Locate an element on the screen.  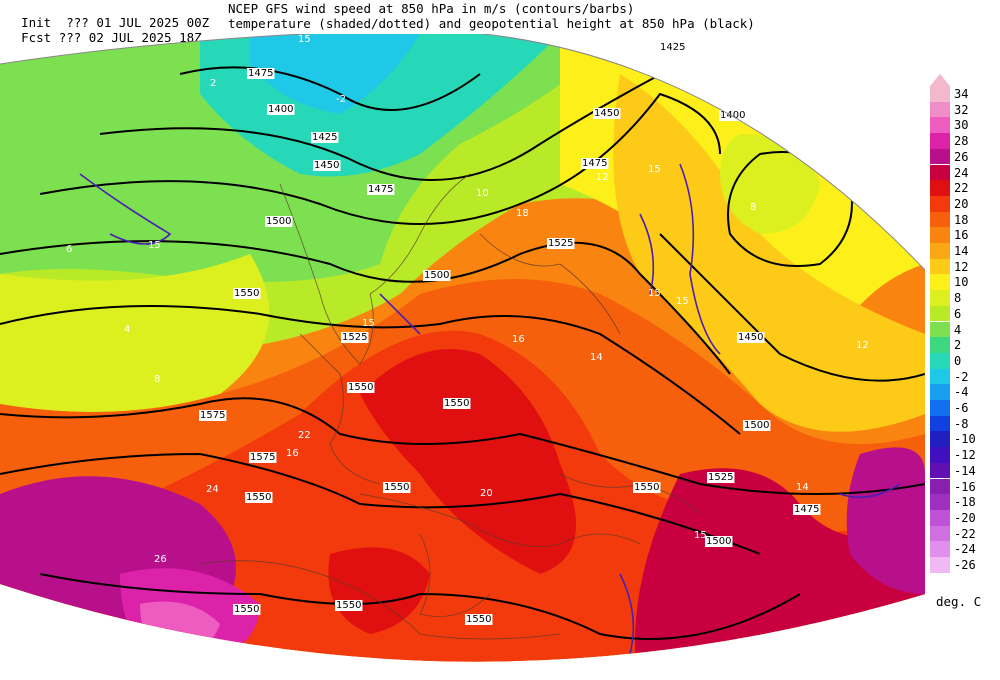
legend-row: 12 is located at coordinates (965, 266).